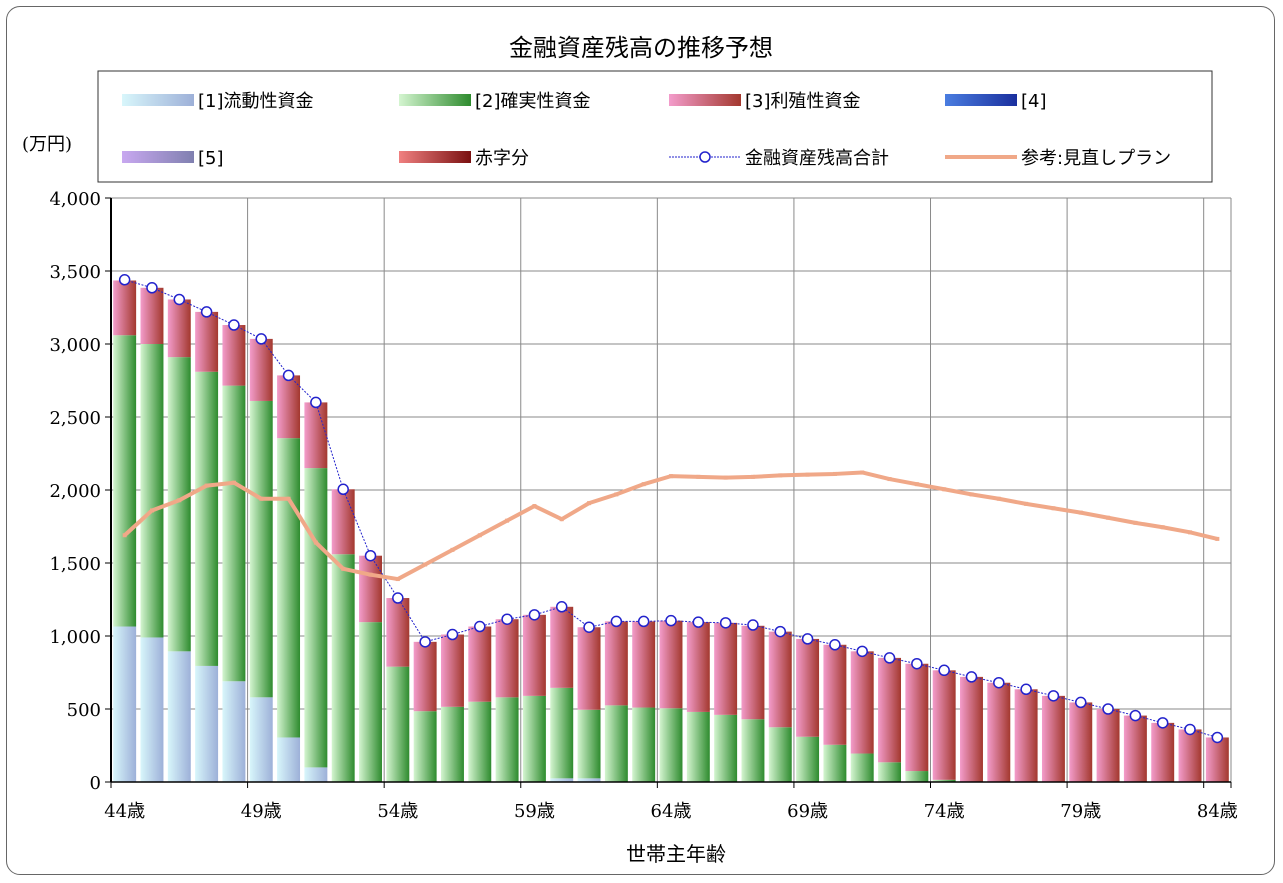 The image size is (1283, 883). Describe the element at coordinates (464, 158) in the screenshot. I see `legend-item: 赤字分` at that location.